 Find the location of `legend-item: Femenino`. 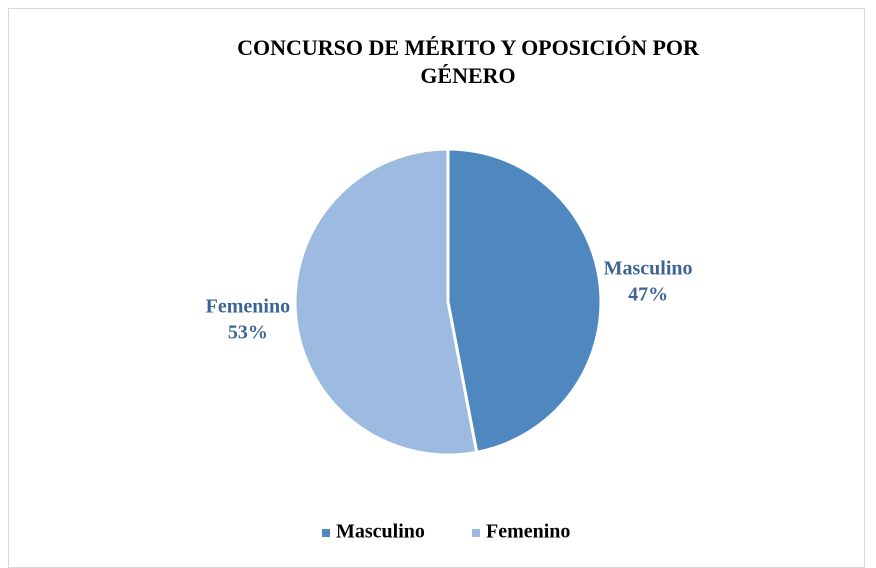

legend-item: Femenino is located at coordinates (521, 532).